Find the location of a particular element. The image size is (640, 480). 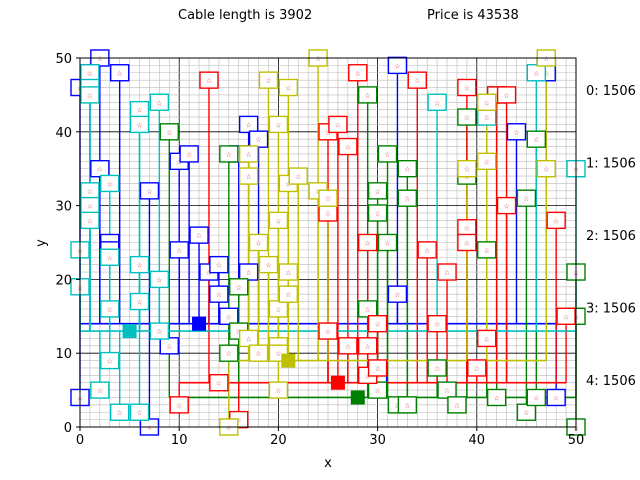

node-blue: ☆ is located at coordinates (189, 154).